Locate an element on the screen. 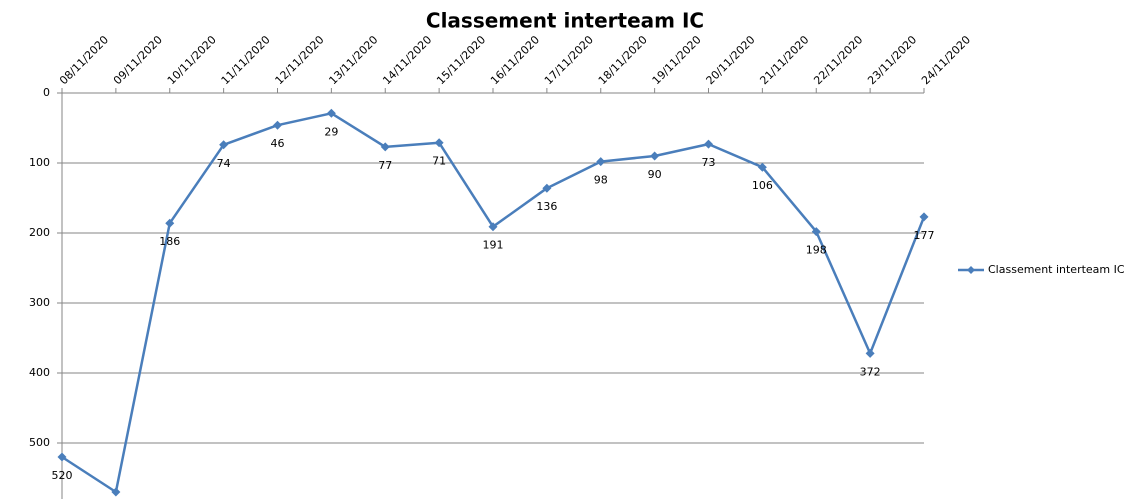 The width and height of the screenshot is (1132, 500). y-tick-label: 0 is located at coordinates (46, 92).